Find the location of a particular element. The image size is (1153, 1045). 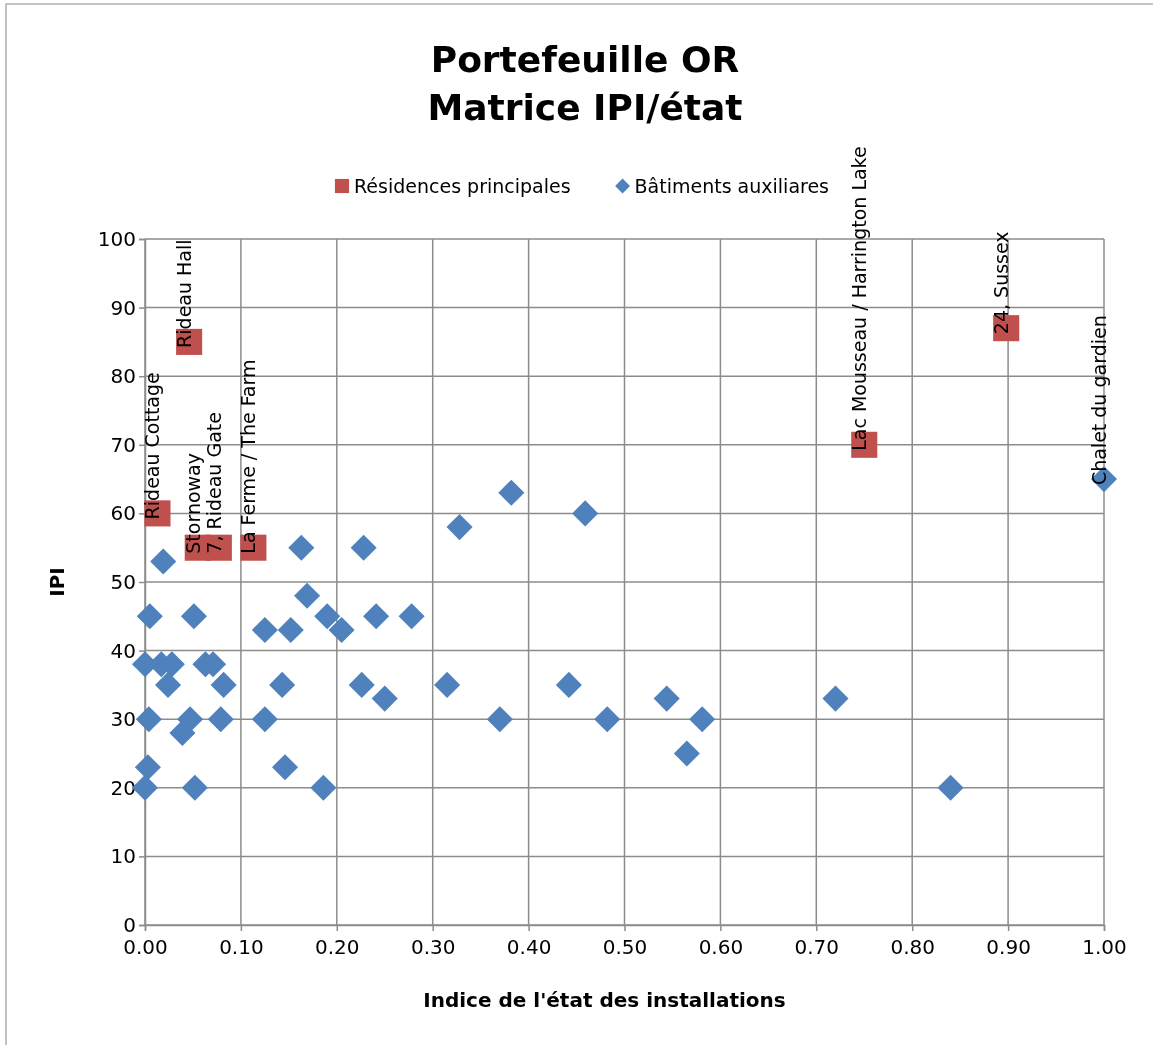

y-tick-label: 20 is located at coordinates (123, 787).